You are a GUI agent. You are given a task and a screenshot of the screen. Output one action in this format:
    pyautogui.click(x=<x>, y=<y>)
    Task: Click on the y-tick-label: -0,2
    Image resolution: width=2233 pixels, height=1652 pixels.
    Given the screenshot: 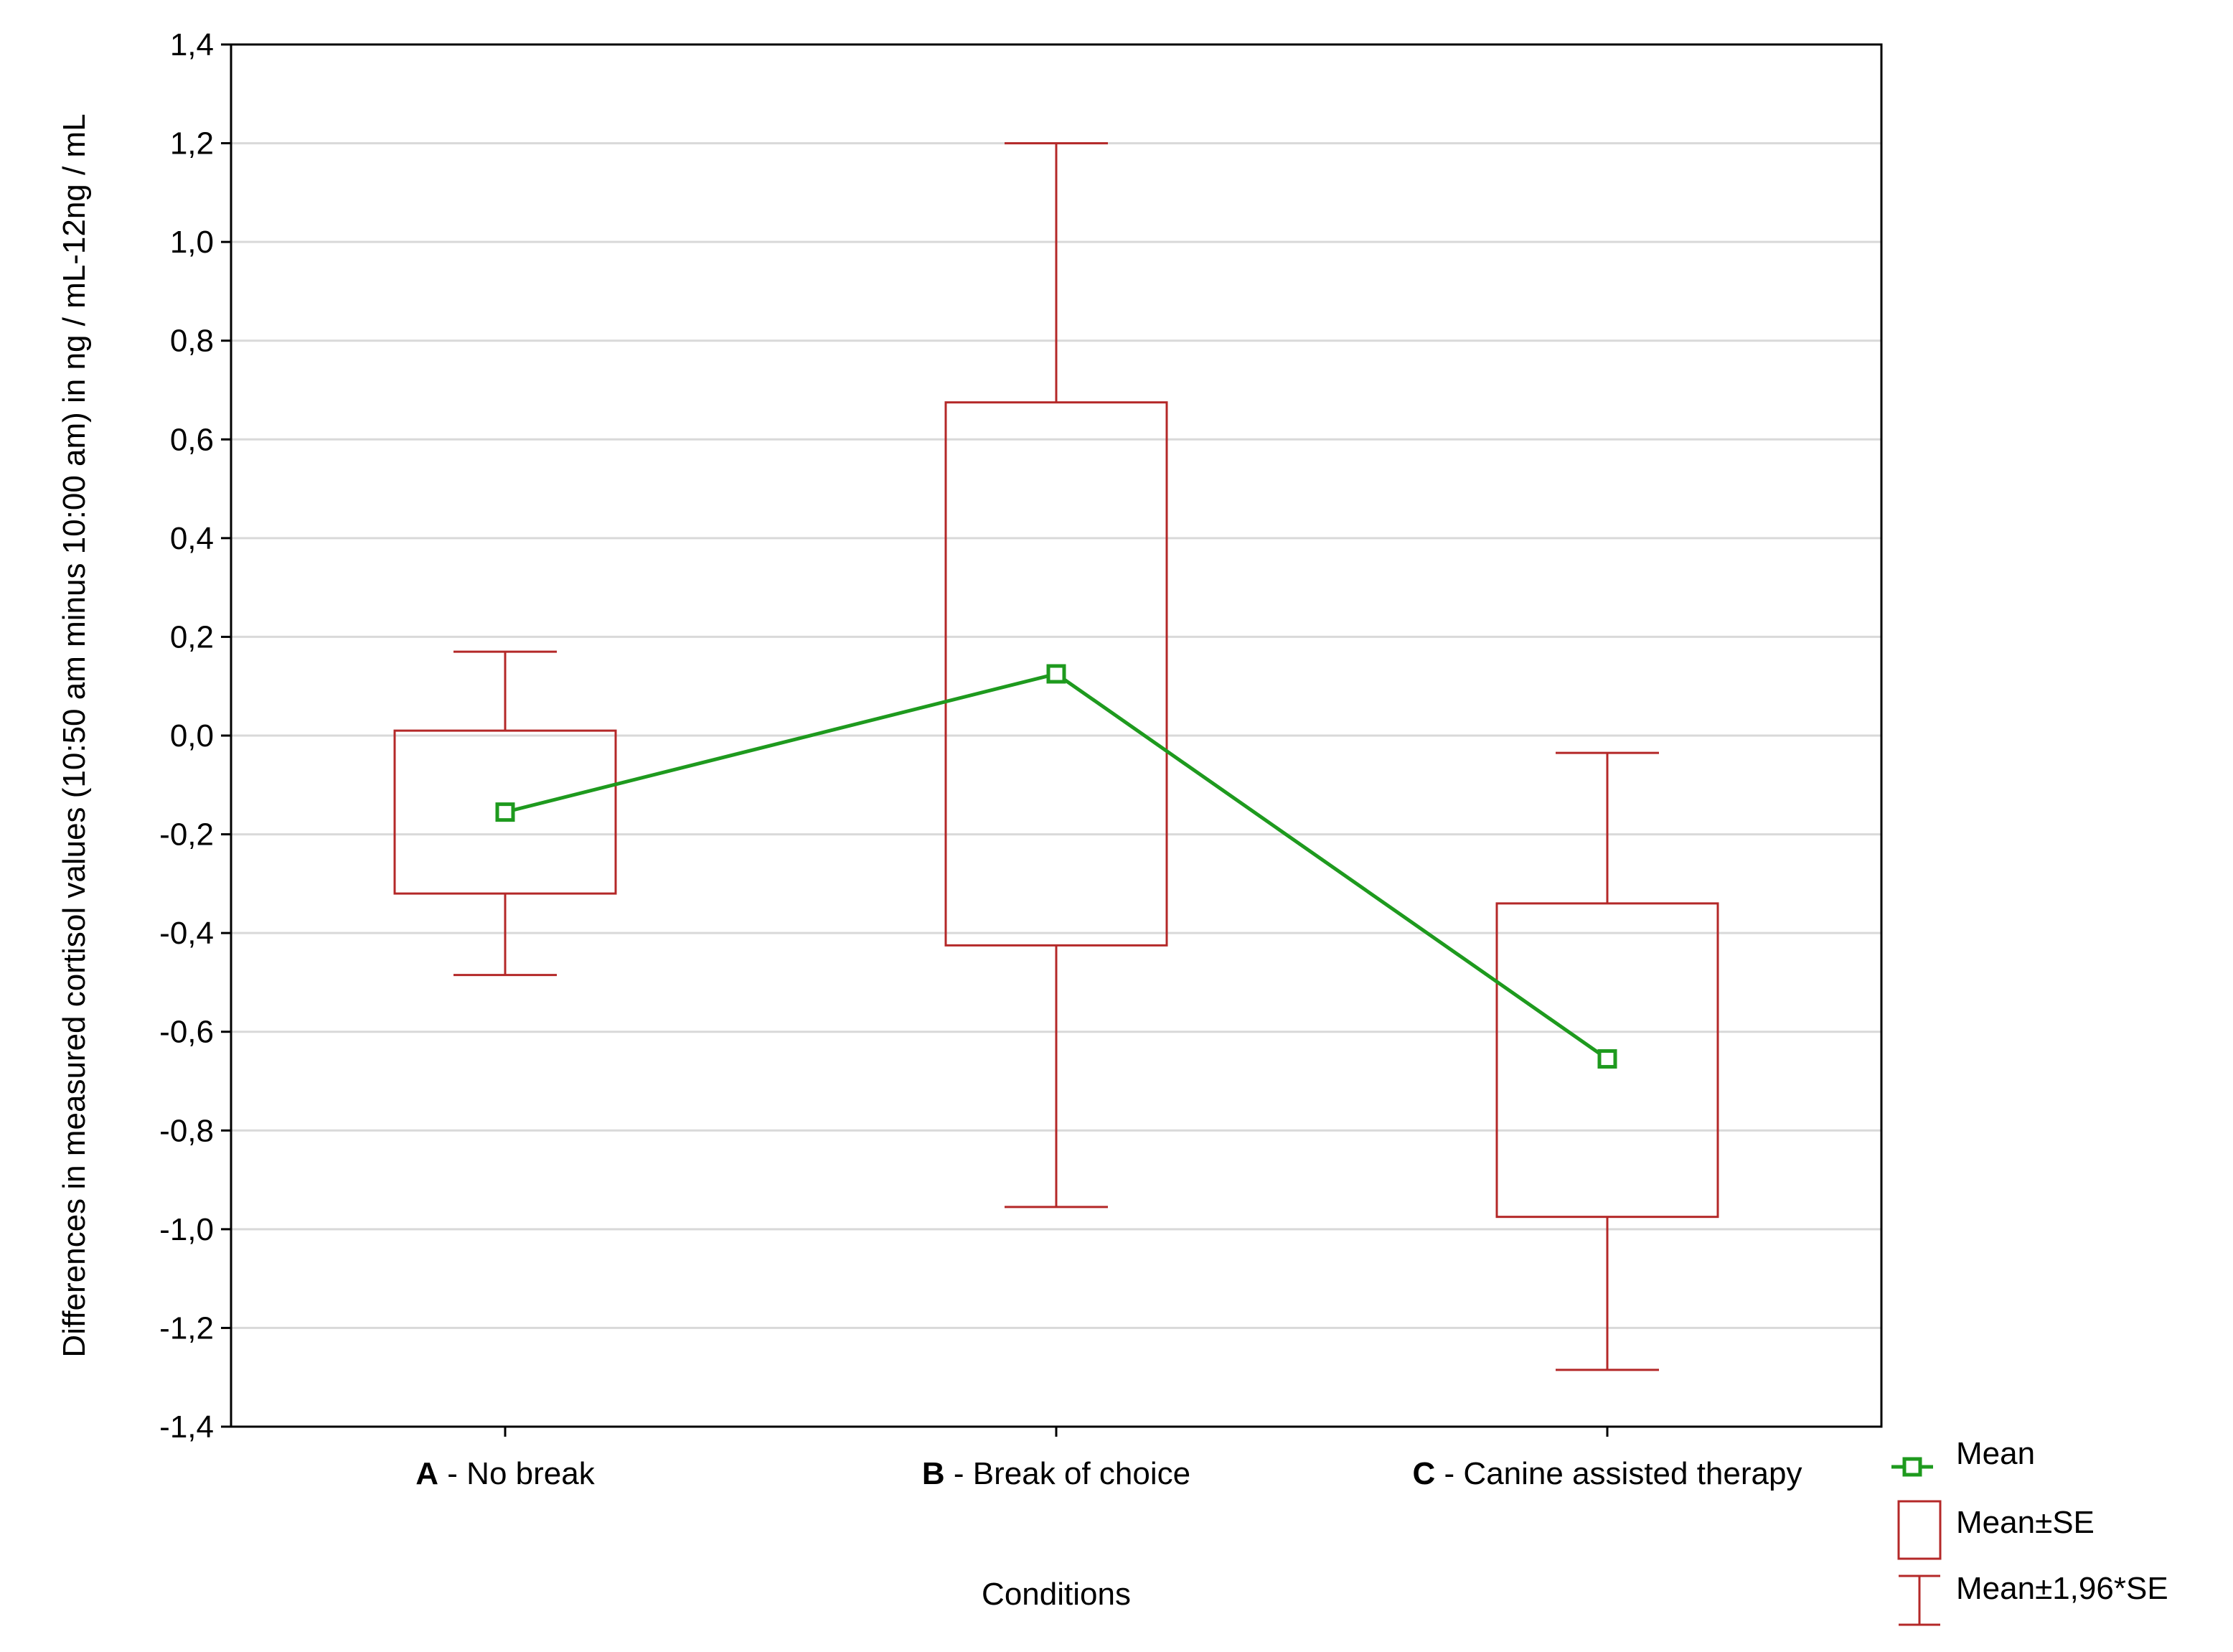 What is the action you would take?
    pyautogui.click(x=186, y=835)
    